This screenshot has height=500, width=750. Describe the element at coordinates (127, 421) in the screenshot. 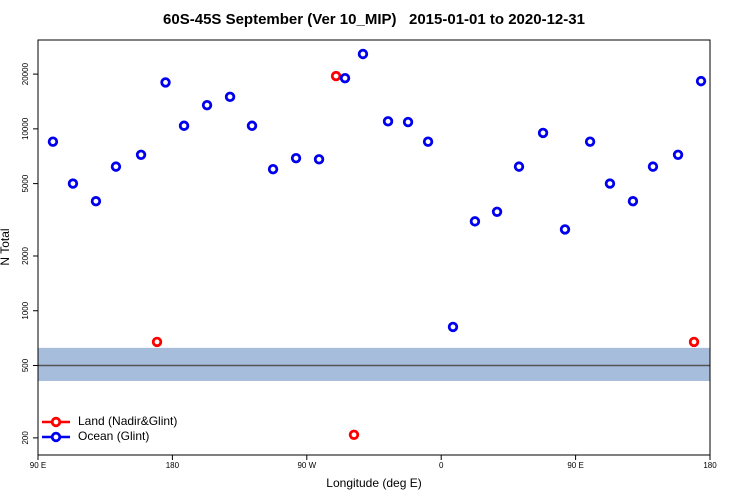

I see `legend-label: Land (Nadir&Glint)` at that location.